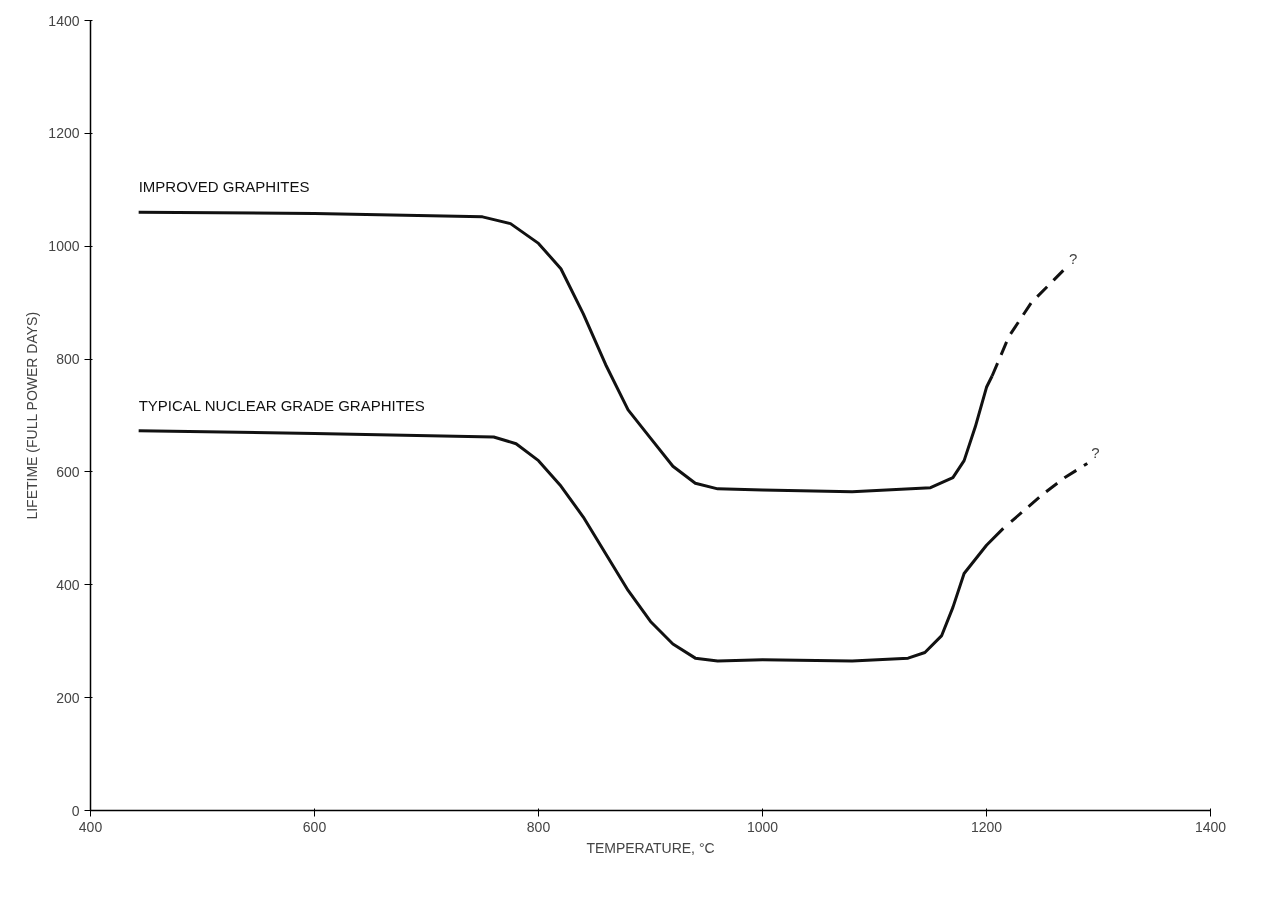 The image size is (1269, 899). I want to click on x-tick-label: 1200, so click(986, 826).